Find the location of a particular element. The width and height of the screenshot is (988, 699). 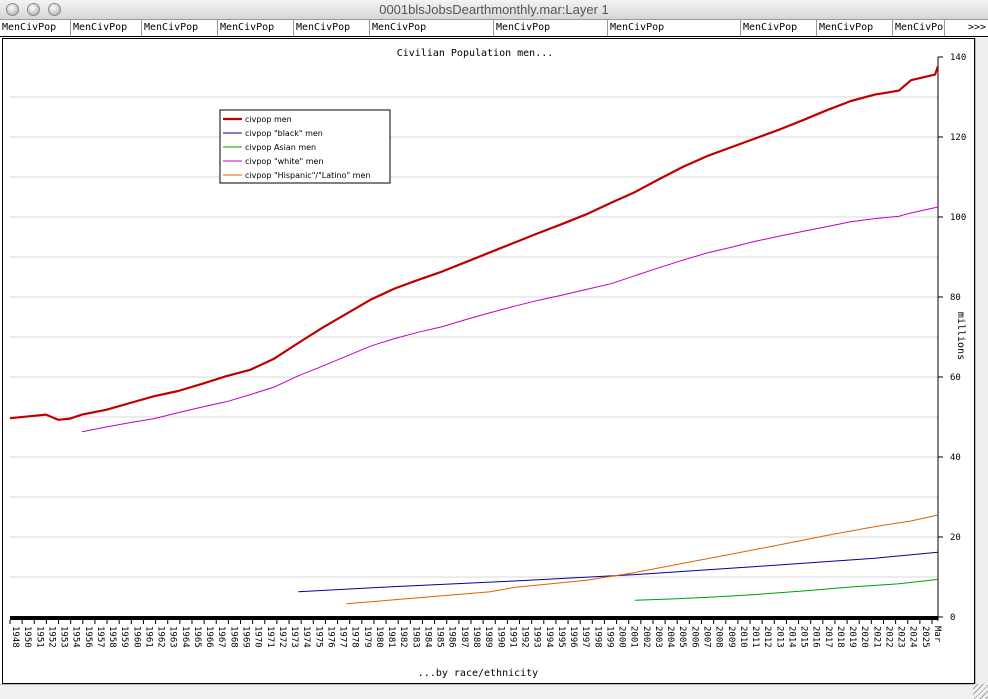

window-title: 0001blsJobsDearthmonthly.mar:Layer 1 is located at coordinates (494, 9).